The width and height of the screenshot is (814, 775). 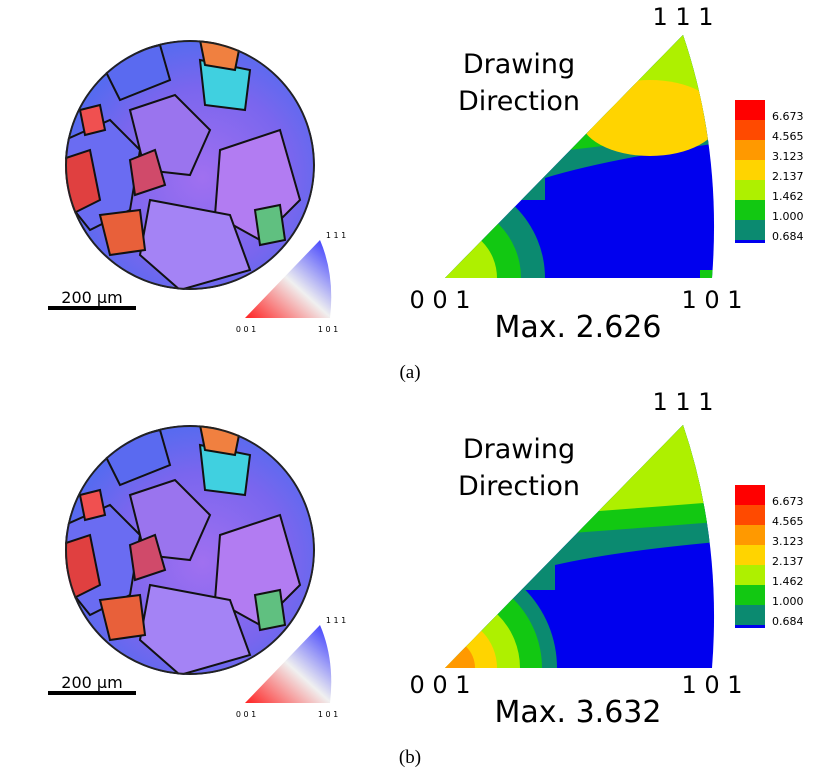 I want to click on max-value: Max. 2.626, so click(x=578, y=327).